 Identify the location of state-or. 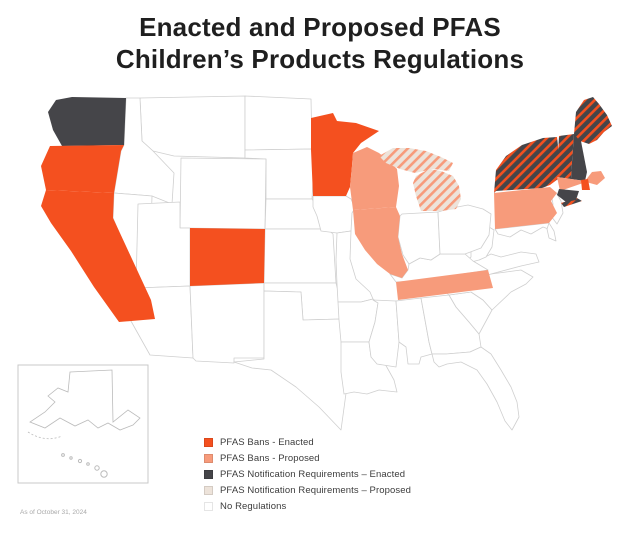
(82, 169).